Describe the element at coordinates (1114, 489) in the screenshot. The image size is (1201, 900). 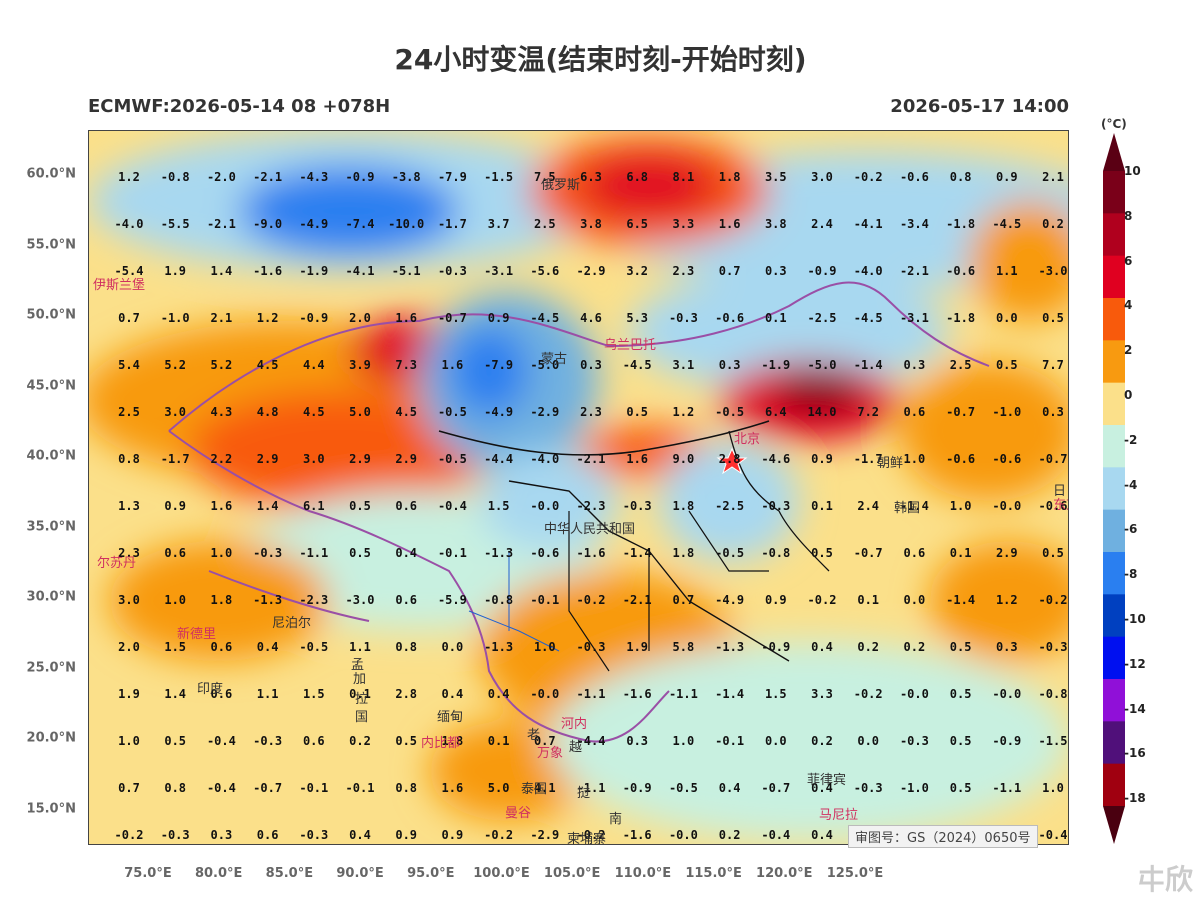
I see `colorbar-swatch` at that location.